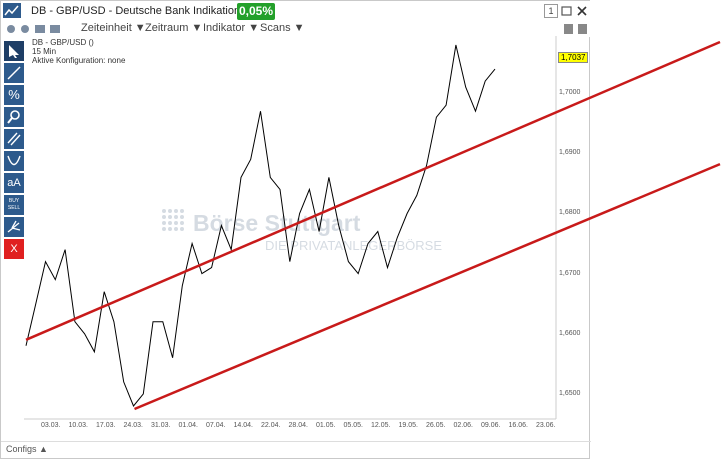 The height and width of the screenshot is (461, 723). Describe the element at coordinates (256, 11) in the screenshot. I see `change-badge: 0,05%` at that location.